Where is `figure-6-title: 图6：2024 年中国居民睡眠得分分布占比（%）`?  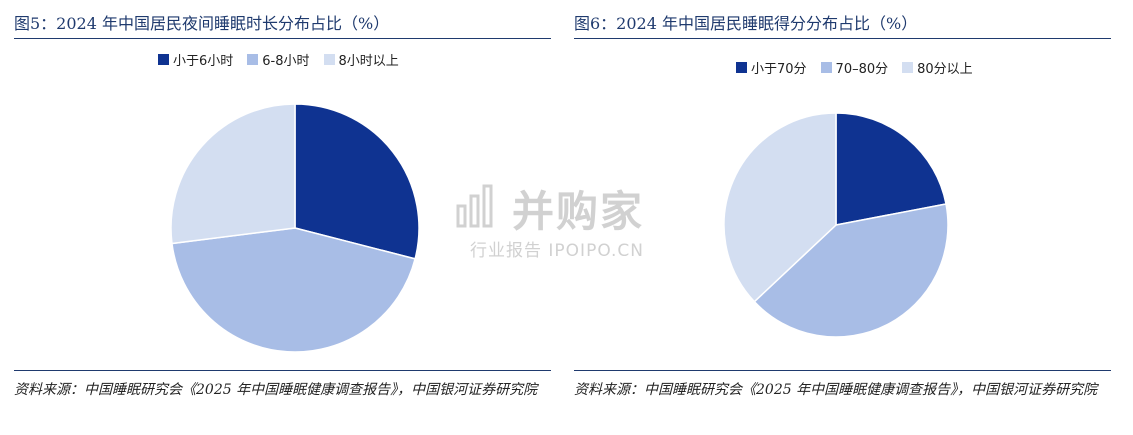 figure-6-title: 图6：2024 年中国居民睡眠得分分布占比（%） is located at coordinates (746, 23).